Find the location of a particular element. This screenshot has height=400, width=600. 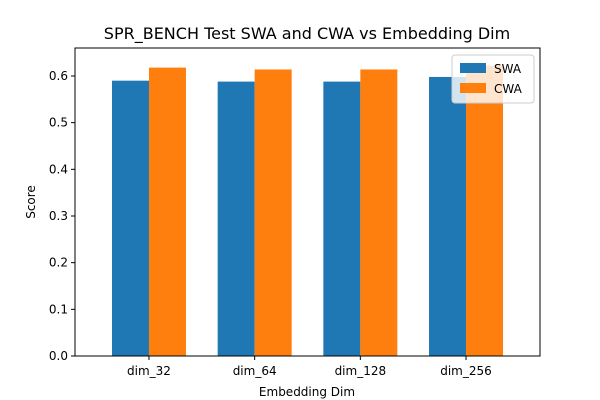

y-tick-label: 0.3 is located at coordinates (58, 216).